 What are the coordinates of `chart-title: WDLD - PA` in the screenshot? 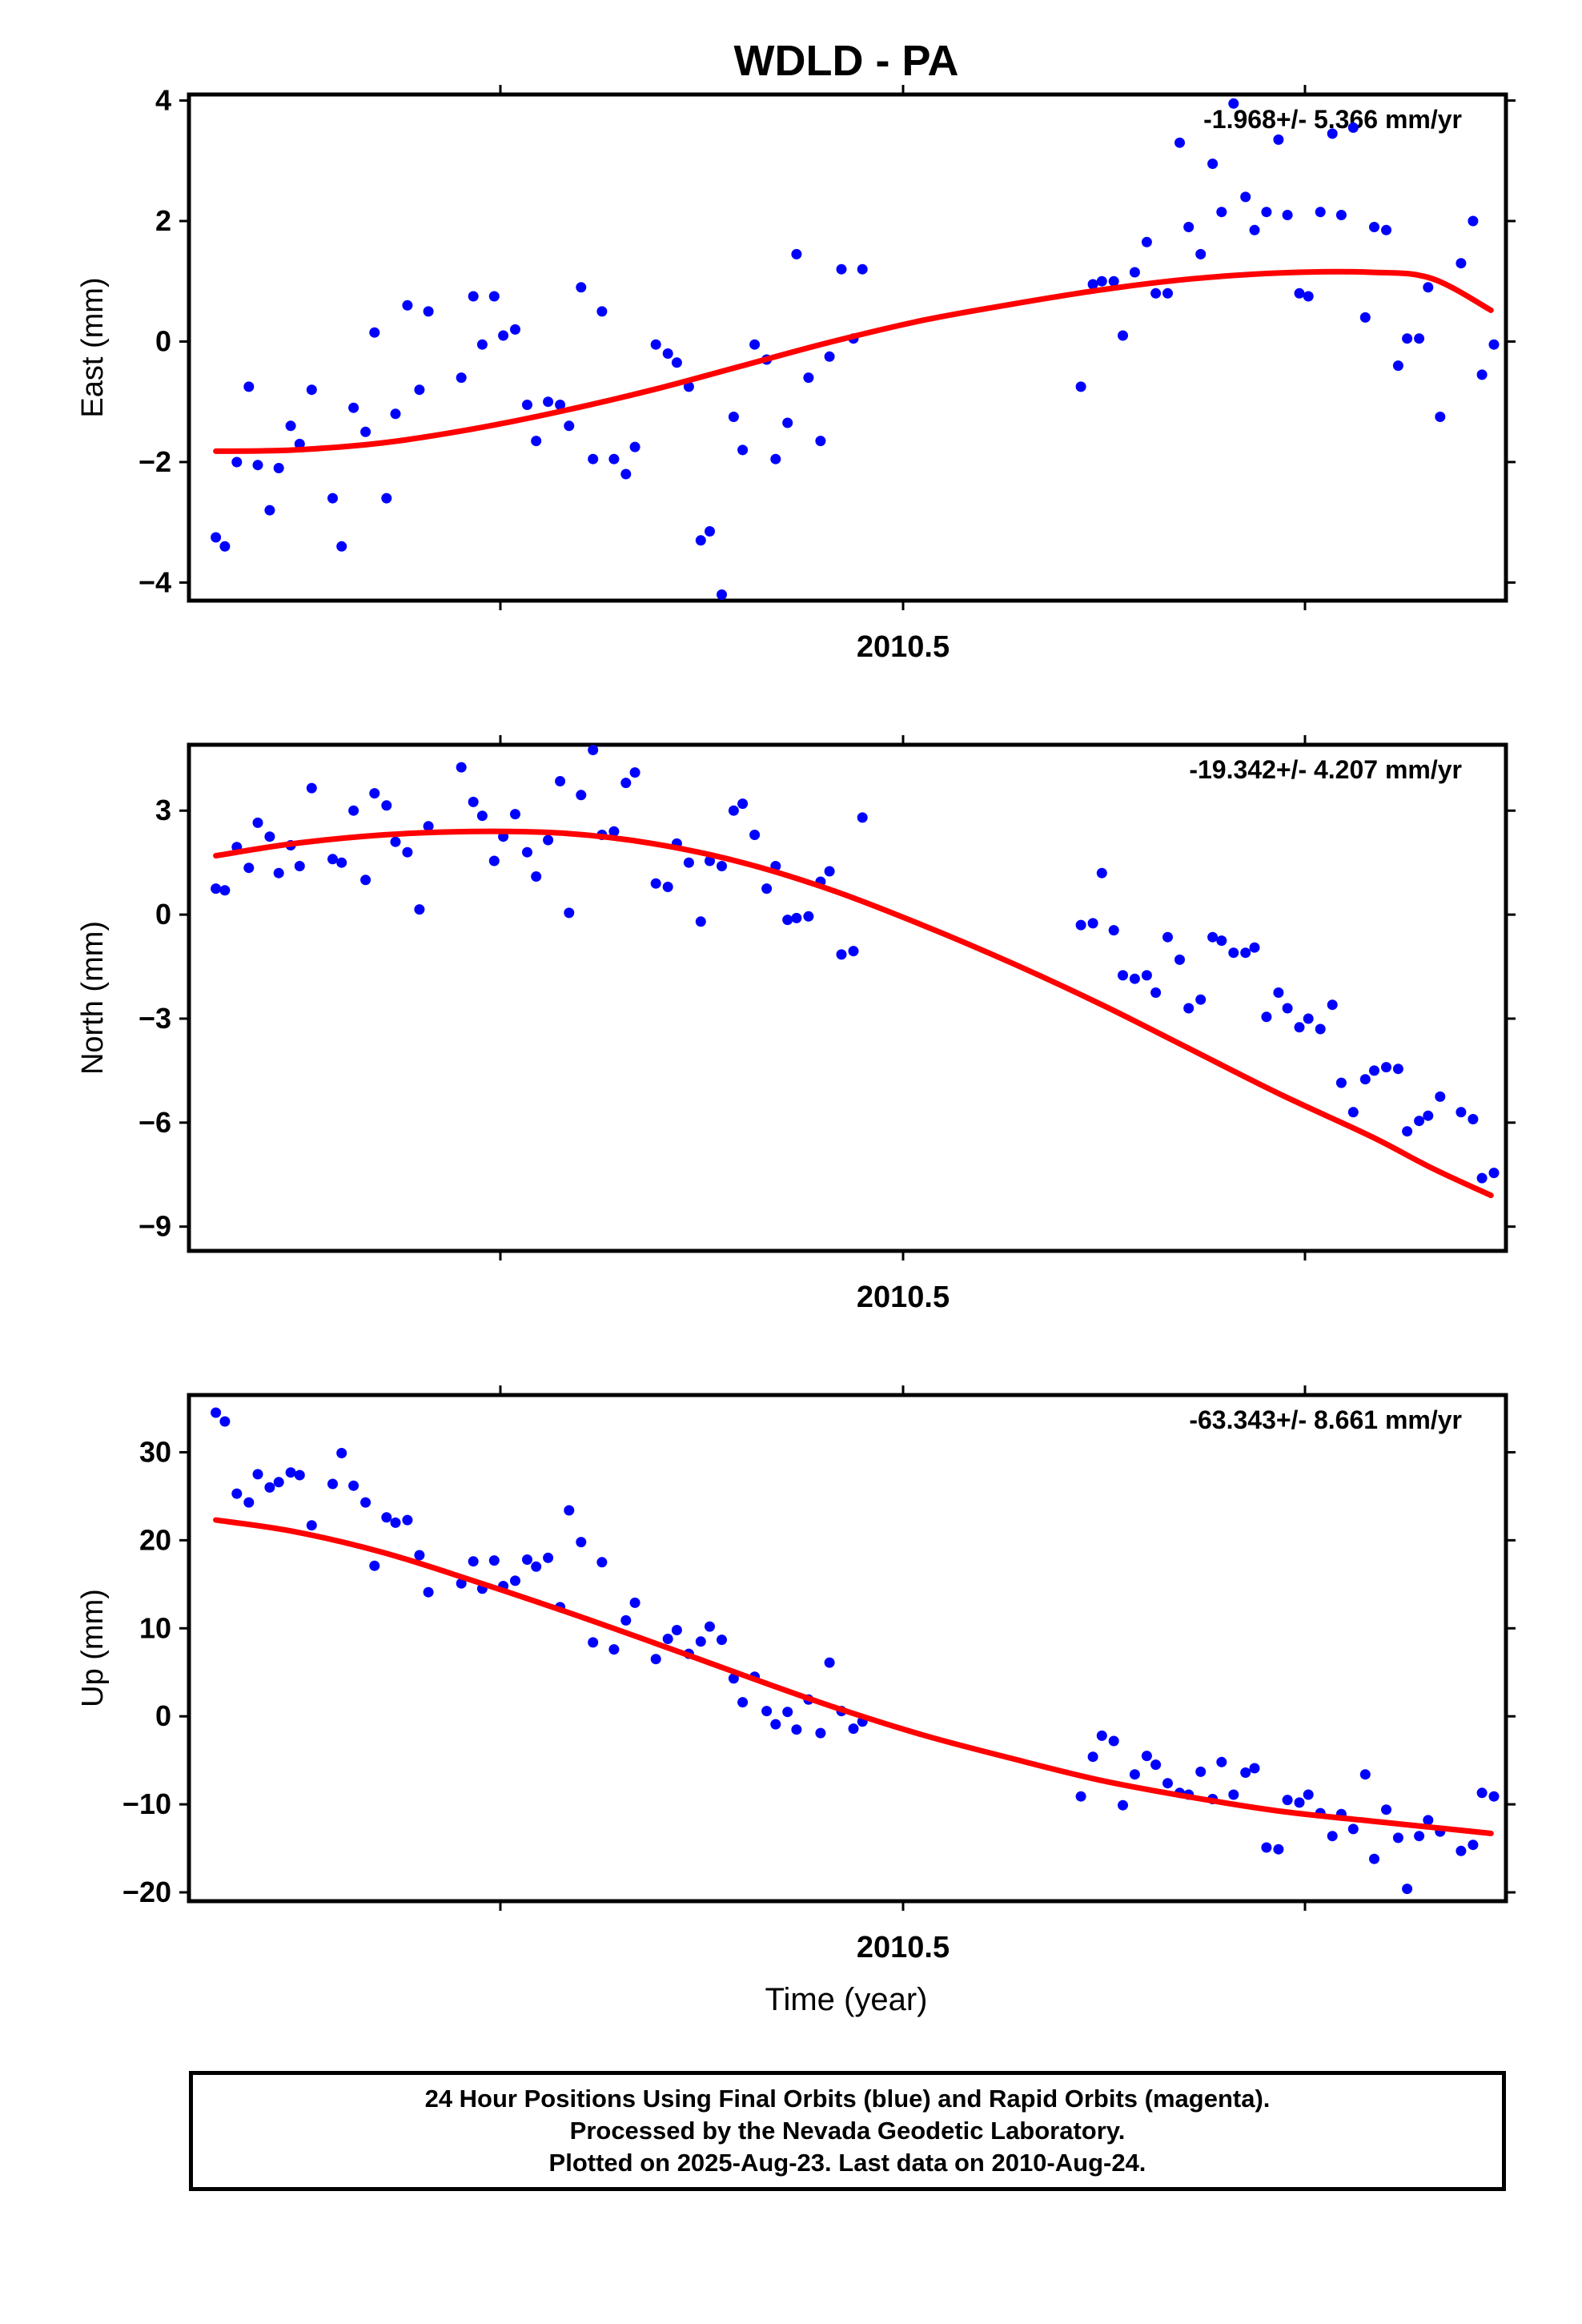 It's located at (847, 61).